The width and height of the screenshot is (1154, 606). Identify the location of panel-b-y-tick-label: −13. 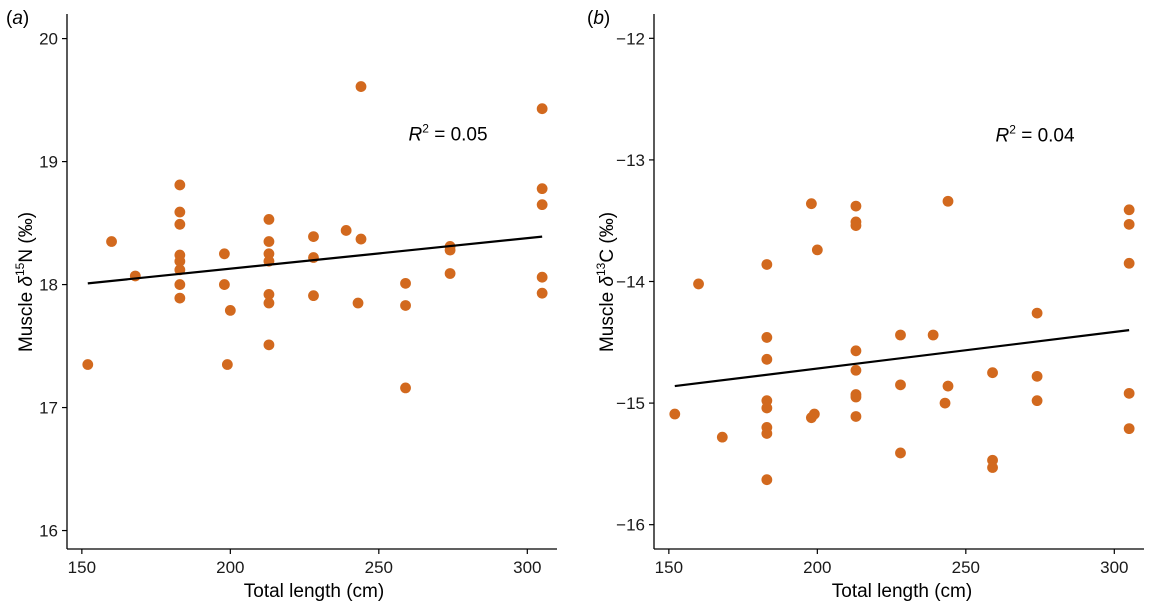
(630, 160).